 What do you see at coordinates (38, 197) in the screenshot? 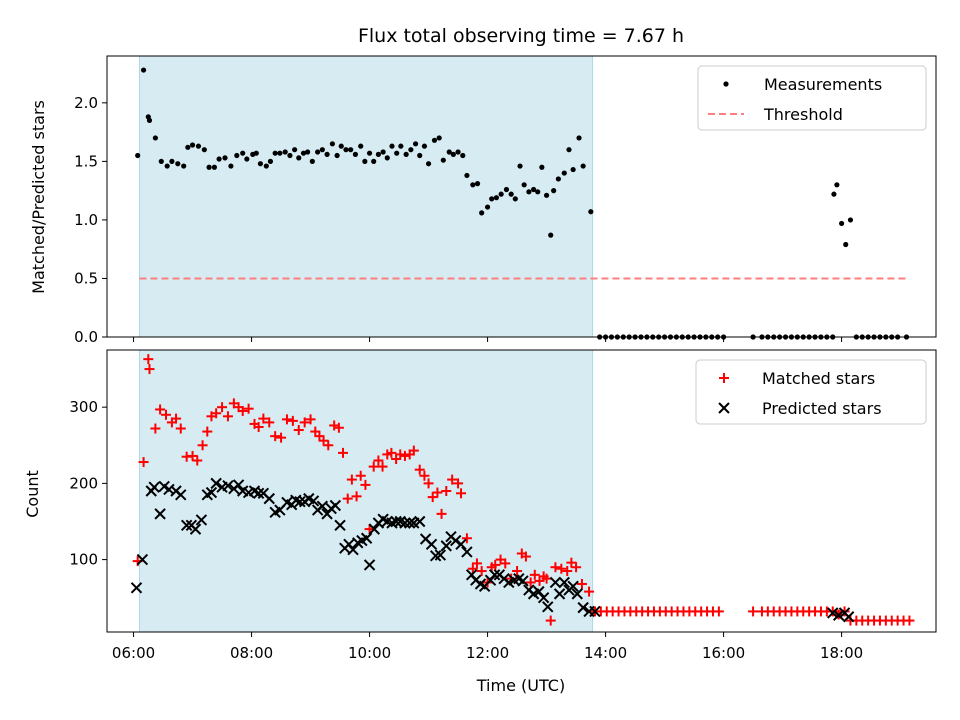
I see `top-y-axis-title: Matched/Predicted stars` at bounding box center [38, 197].